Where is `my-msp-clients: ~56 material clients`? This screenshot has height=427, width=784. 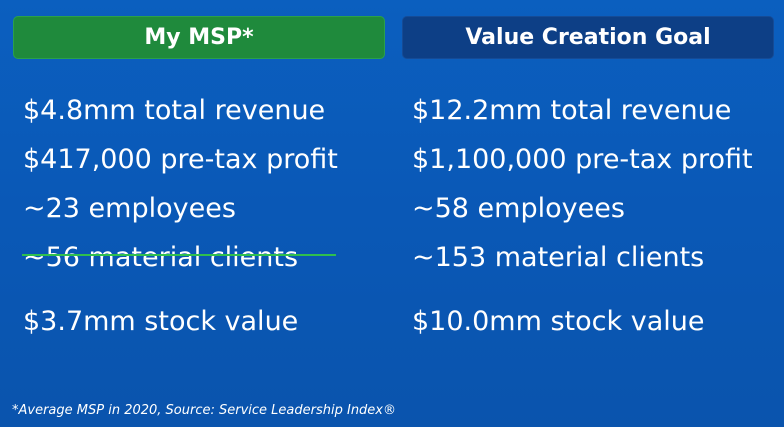
my-msp-clients: ~56 material clients is located at coordinates (161, 257).